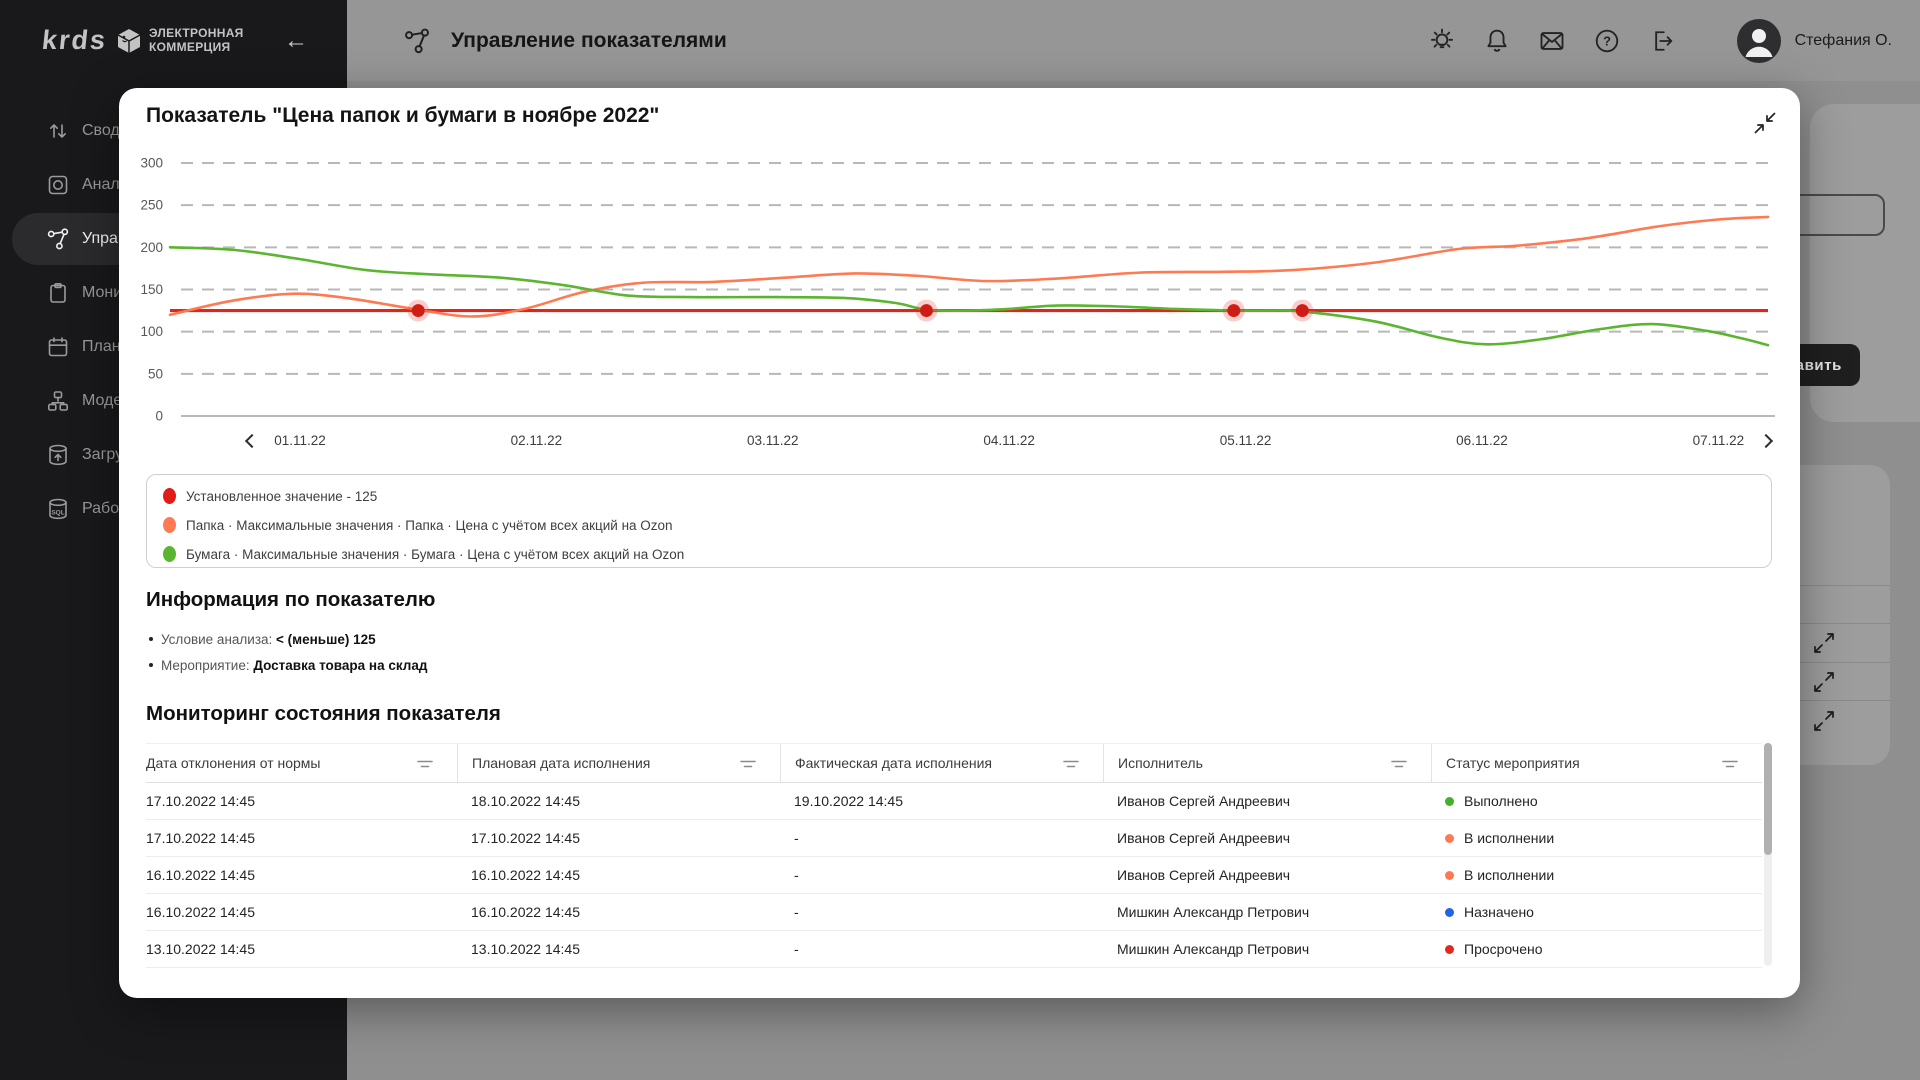 Image resolution: width=1920 pixels, height=1080 pixels. What do you see at coordinates (1499, 912) in the screenshot?
I see `status-badge: Назначено` at bounding box center [1499, 912].